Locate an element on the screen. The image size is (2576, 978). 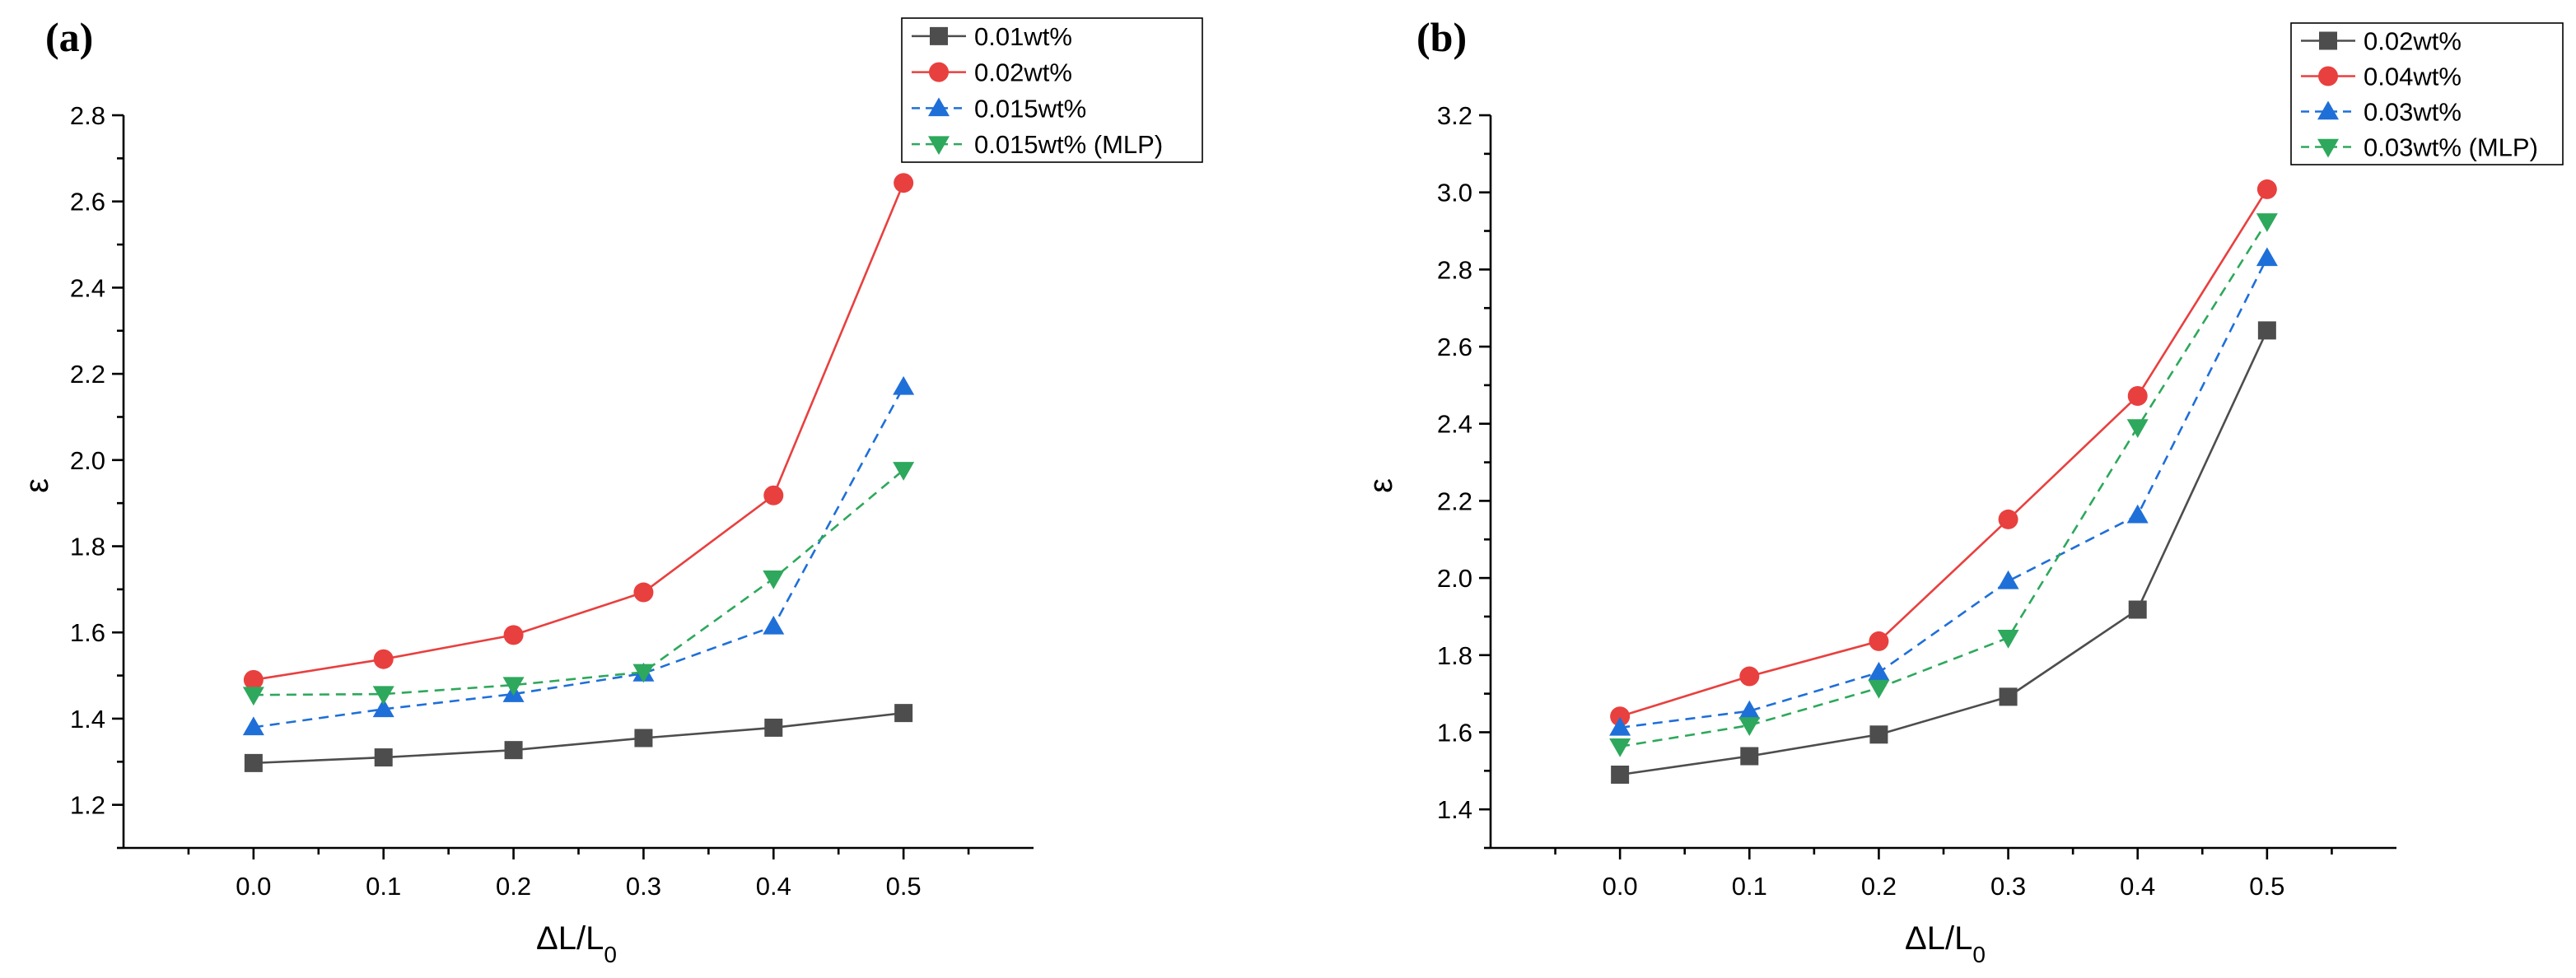
panel-a-x-tick-label: 0.3 is located at coordinates (643, 886).